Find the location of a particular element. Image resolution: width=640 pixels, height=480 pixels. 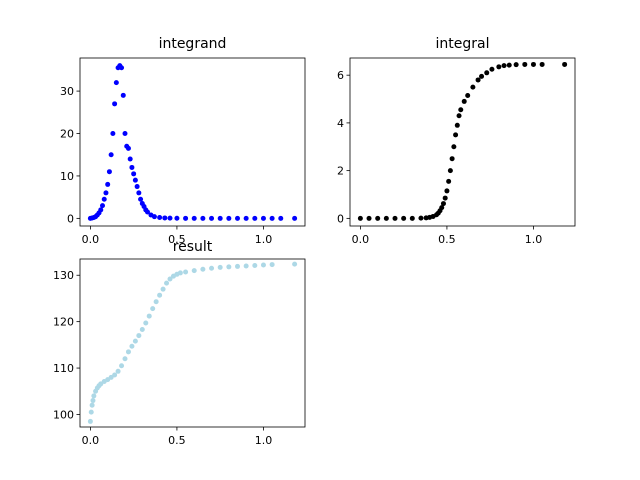

y-axis-ticks: 0 2 4 6 is located at coordinates (343, 147).